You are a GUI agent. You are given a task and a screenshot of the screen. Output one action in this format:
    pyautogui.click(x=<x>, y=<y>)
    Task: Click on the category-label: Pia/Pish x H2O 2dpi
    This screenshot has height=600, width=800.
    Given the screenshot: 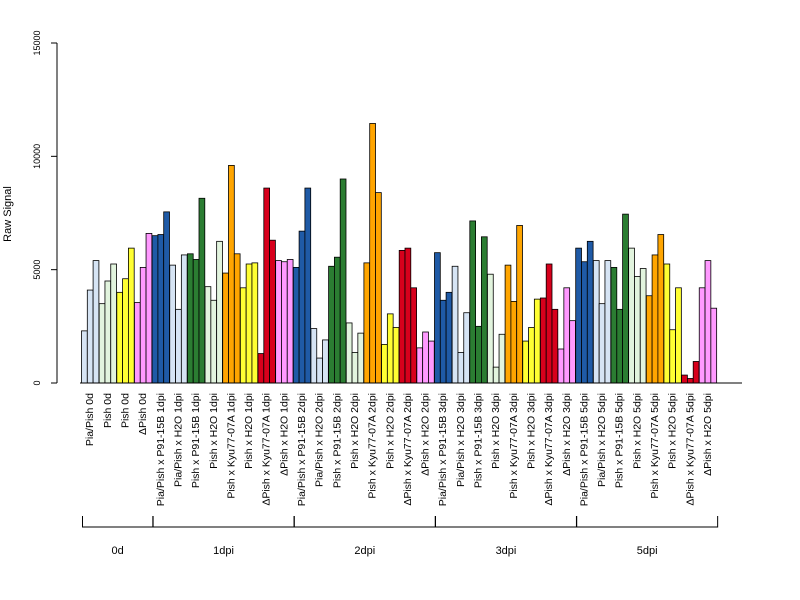 What is the action you would take?
    pyautogui.click(x=320, y=440)
    